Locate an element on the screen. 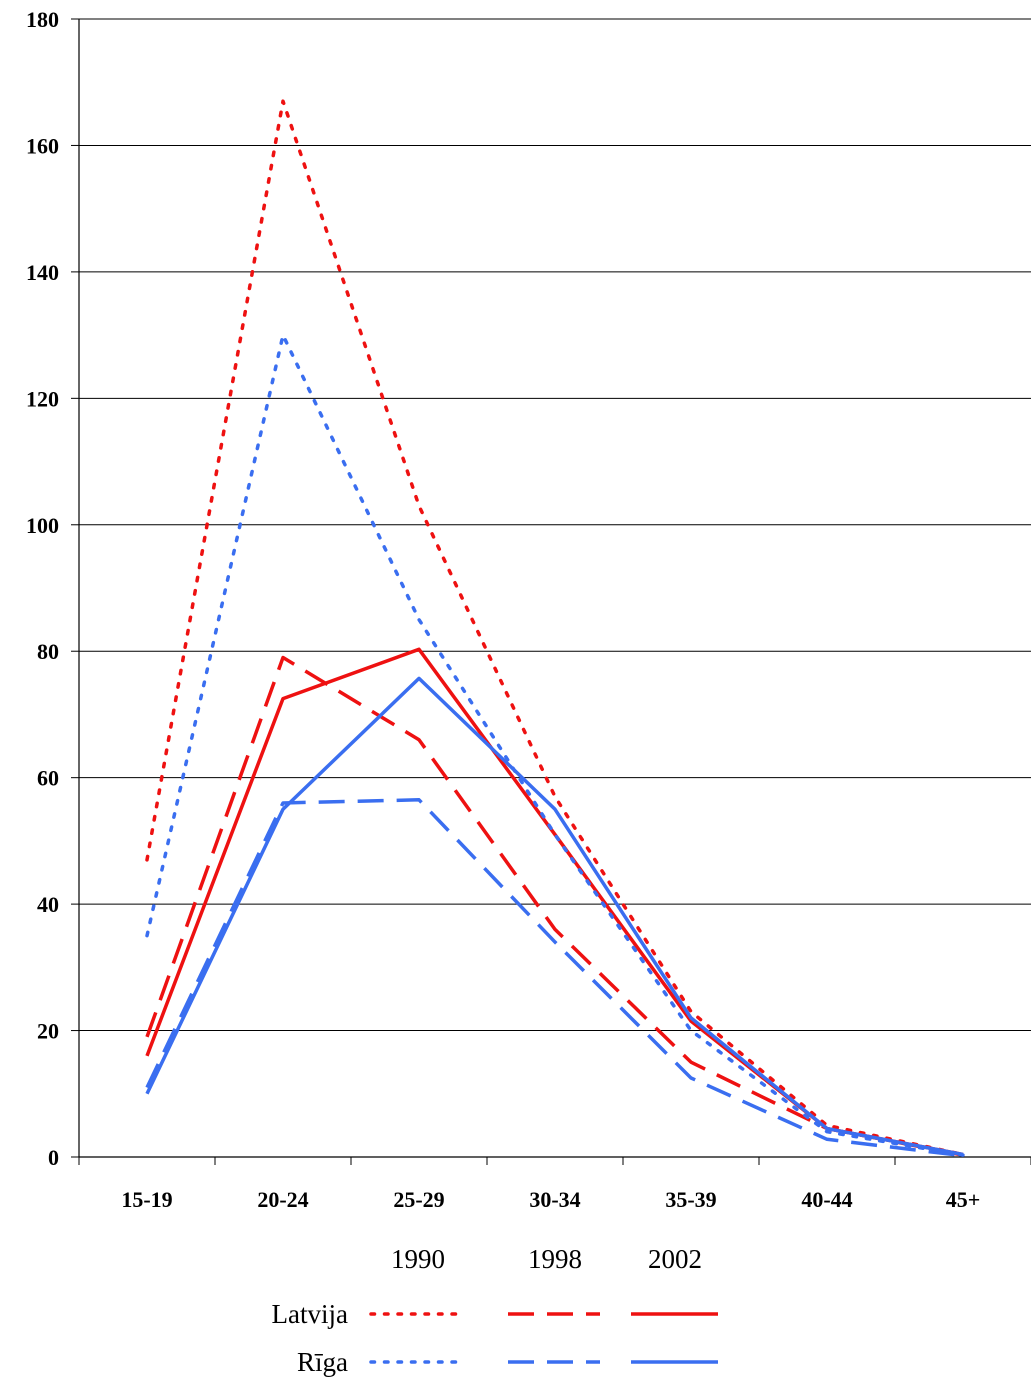  y-tick-labels: 0 20 40 60 80 100 120 140 160 180 is located at coordinates (42, 588).